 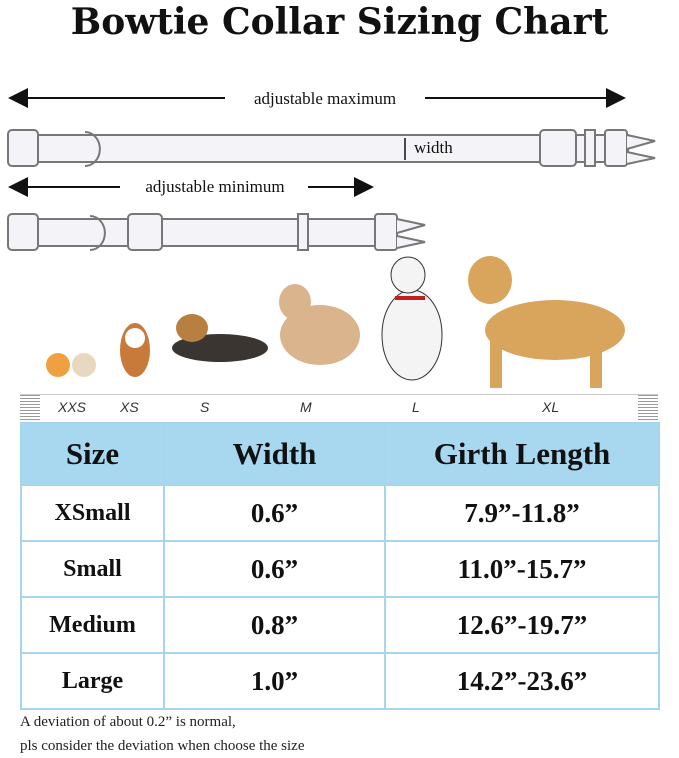 I want to click on collar-max, so click(x=331, y=148).